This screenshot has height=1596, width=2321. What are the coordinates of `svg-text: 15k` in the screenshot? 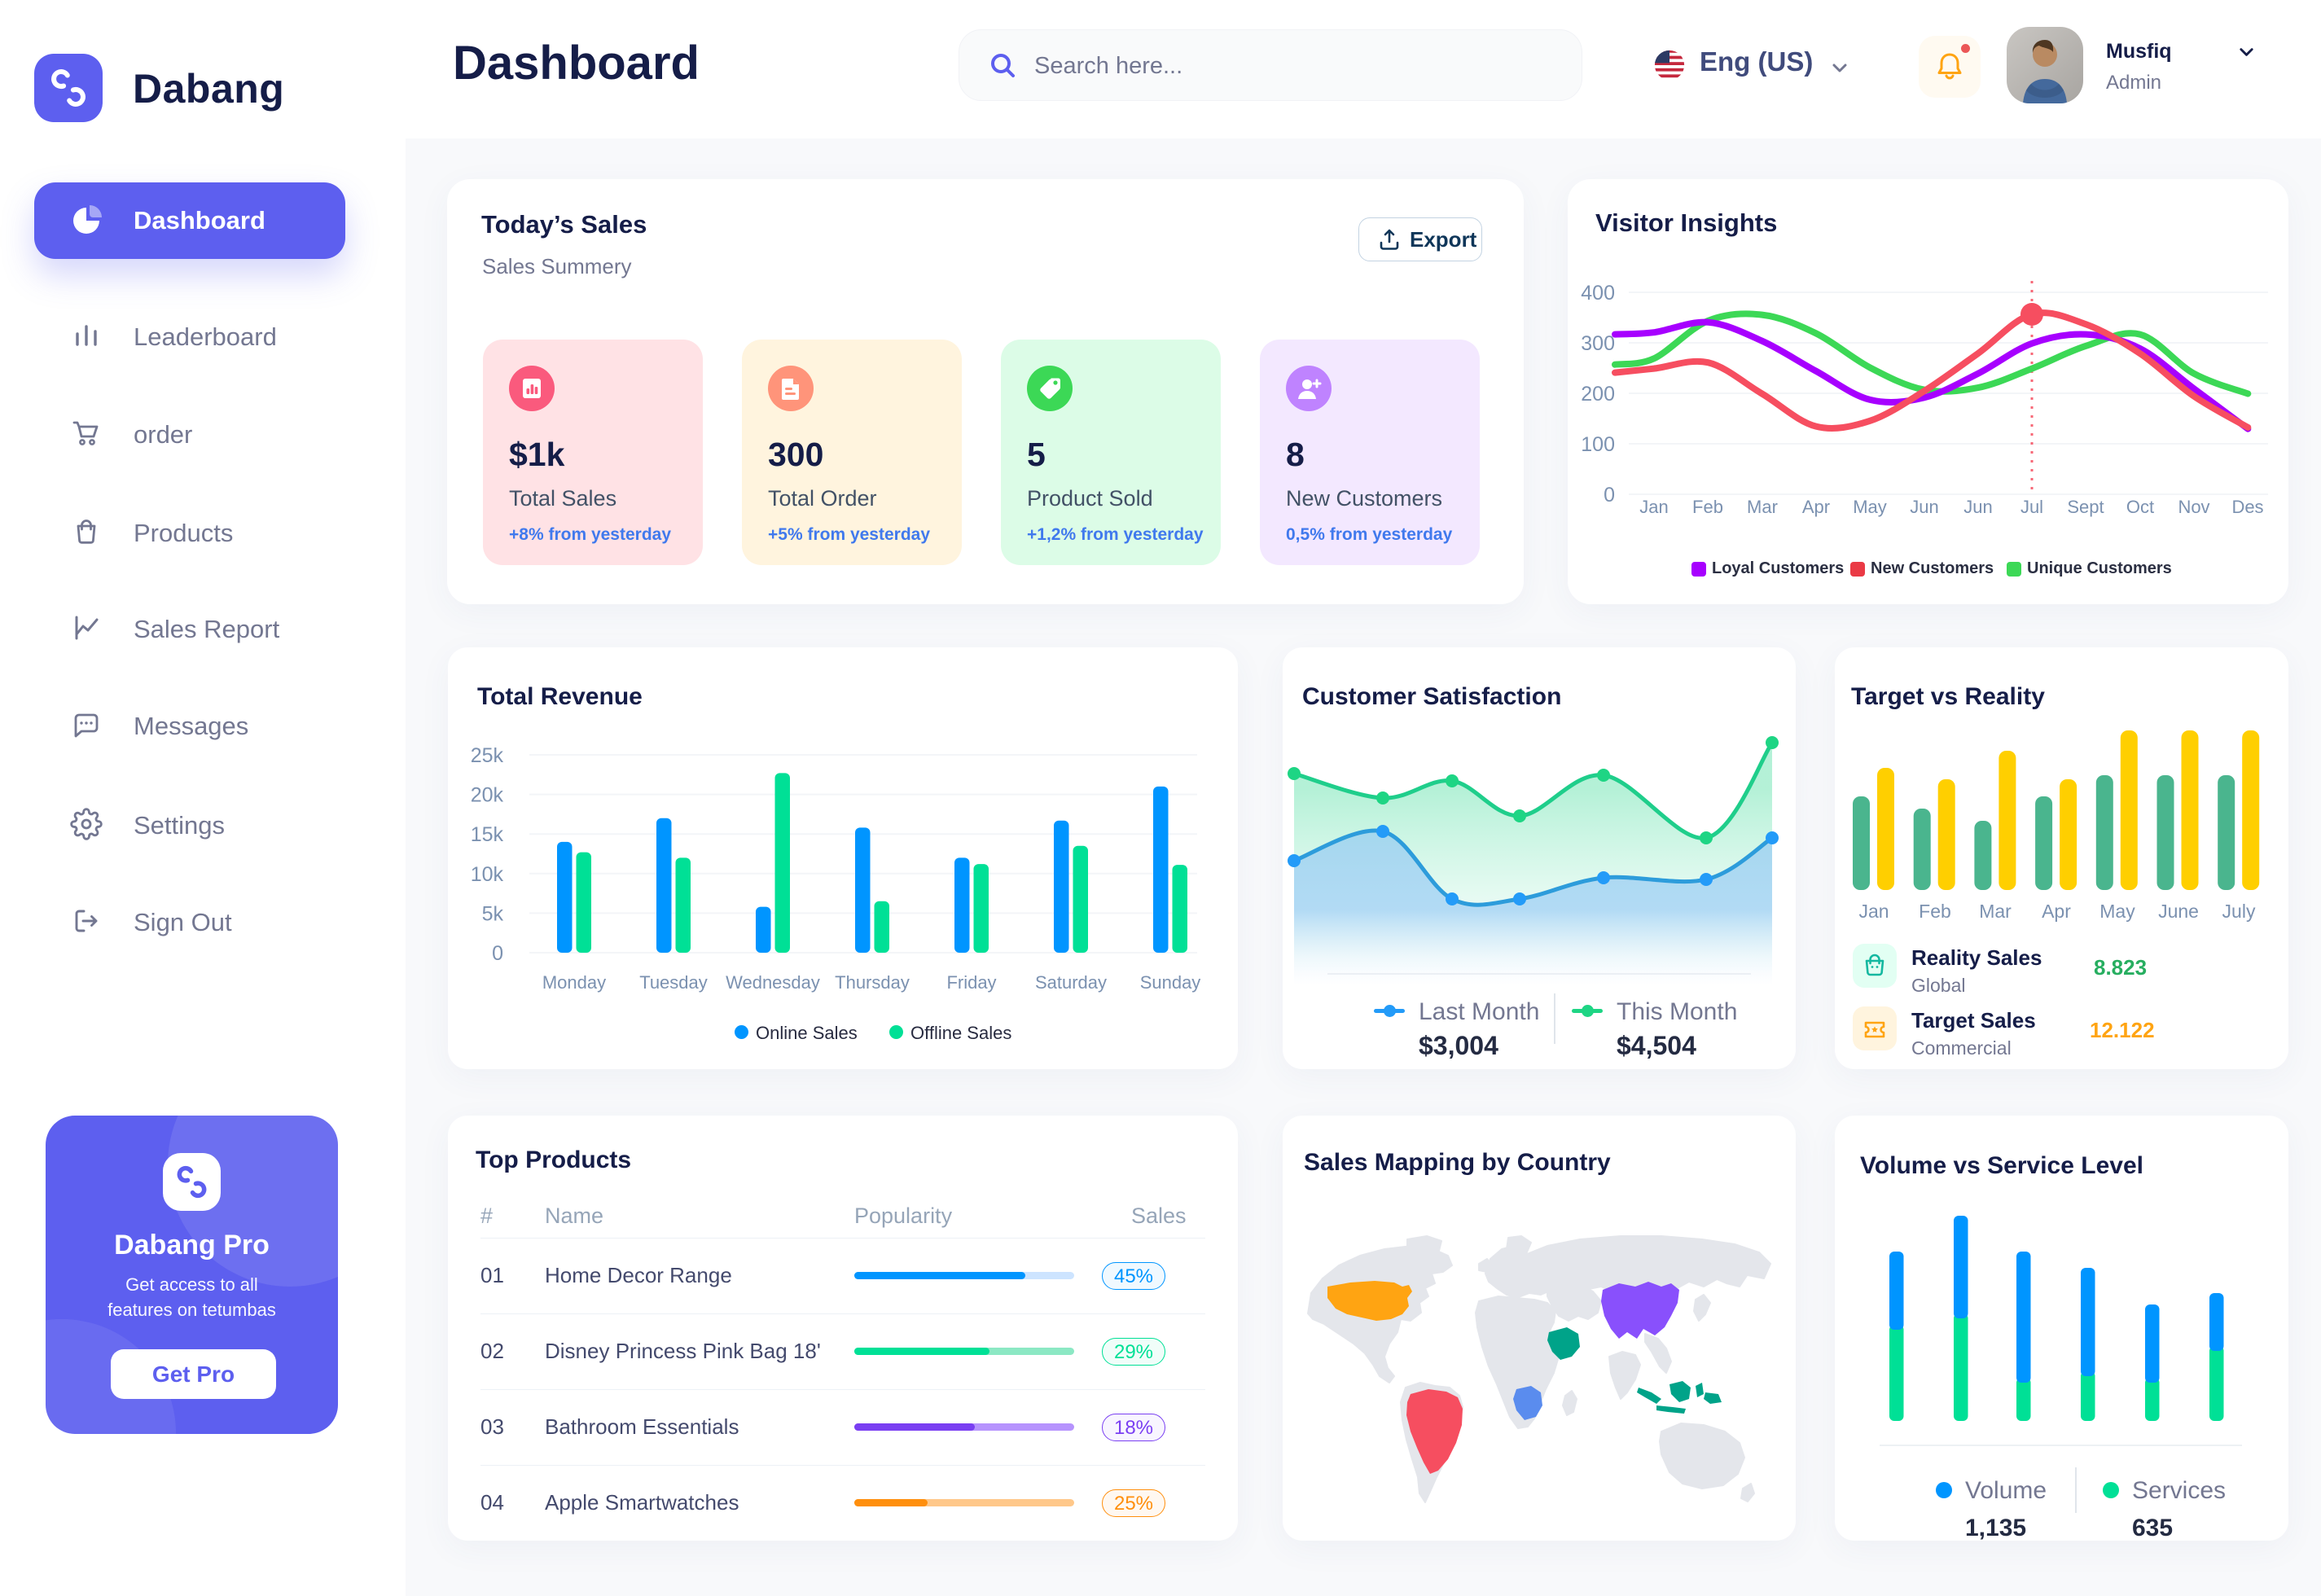 It's located at (487, 834).